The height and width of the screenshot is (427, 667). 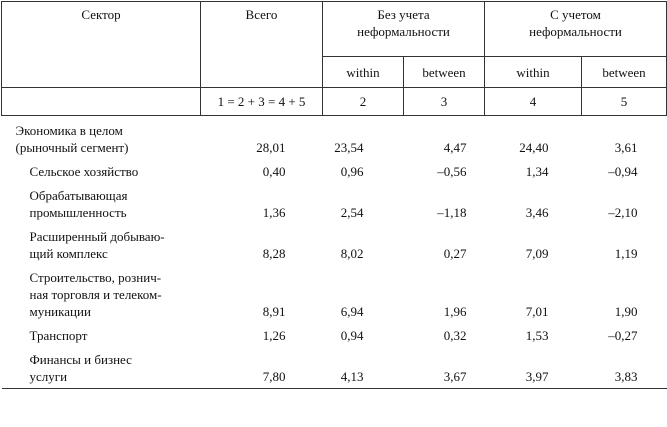 What do you see at coordinates (274, 212) in the screenshot?
I see `value-text: 1,36` at bounding box center [274, 212].